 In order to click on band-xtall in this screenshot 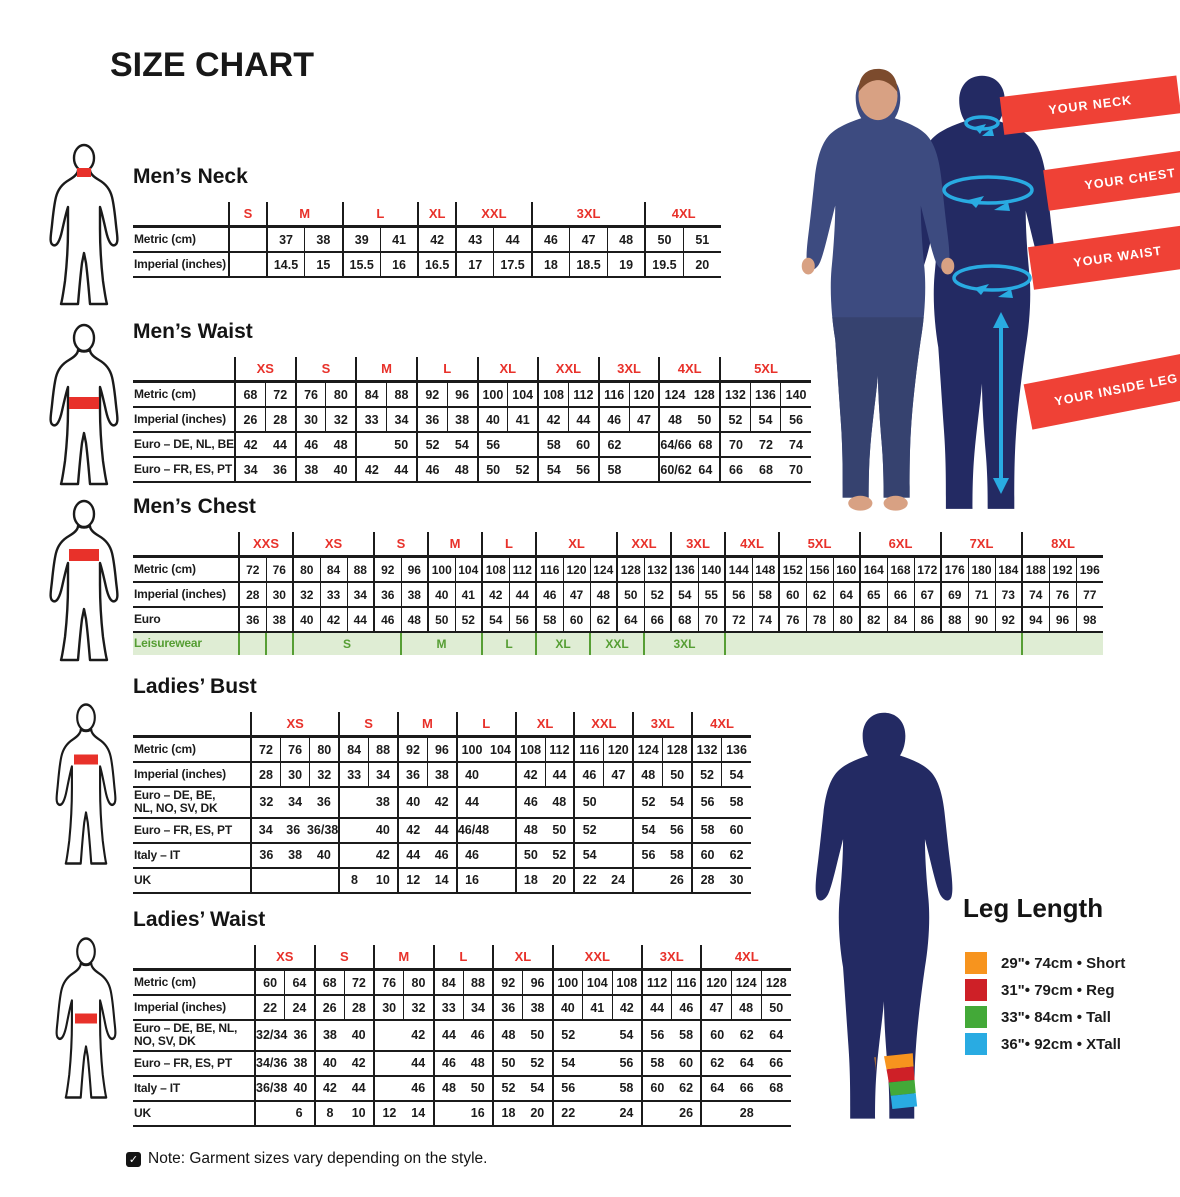, I will do `click(902, 1101)`.